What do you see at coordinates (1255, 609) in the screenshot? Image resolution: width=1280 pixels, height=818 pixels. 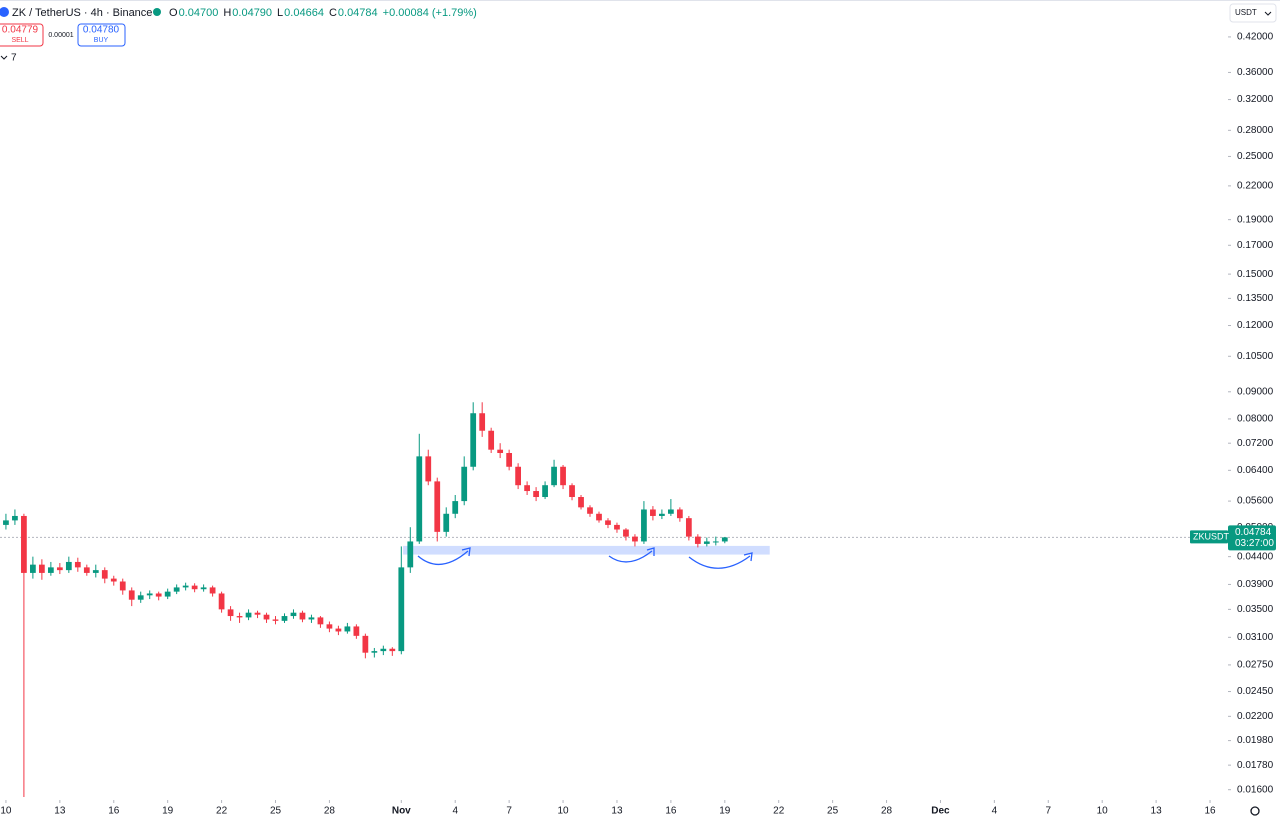 I see `y-tick-label: 0.03500` at bounding box center [1255, 609].